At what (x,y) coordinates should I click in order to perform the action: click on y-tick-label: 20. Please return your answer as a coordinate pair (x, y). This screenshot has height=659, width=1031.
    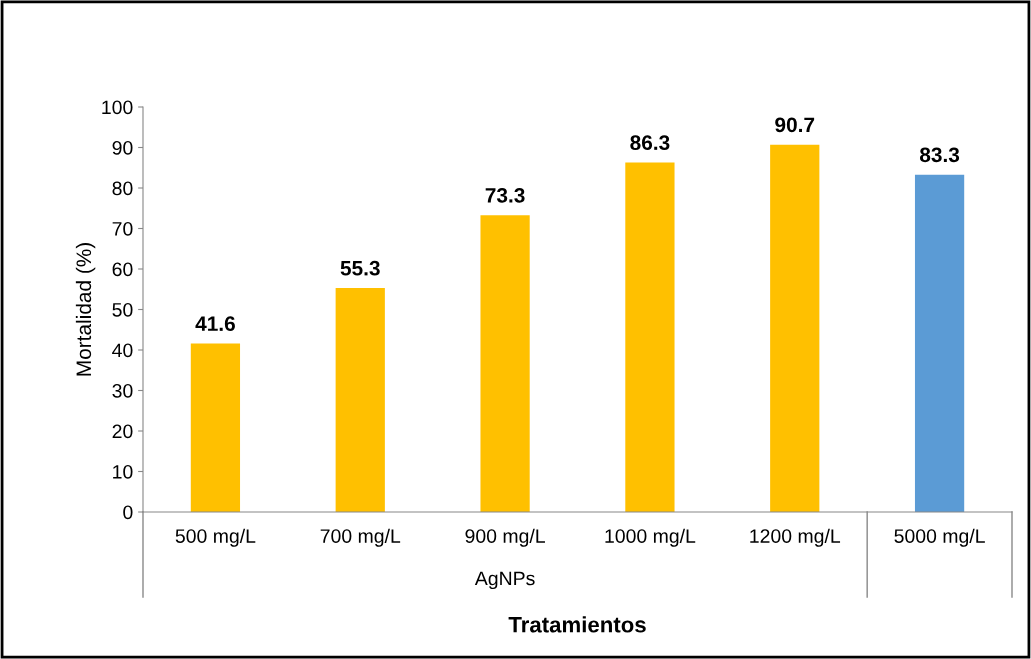
    Looking at the image, I should click on (122, 431).